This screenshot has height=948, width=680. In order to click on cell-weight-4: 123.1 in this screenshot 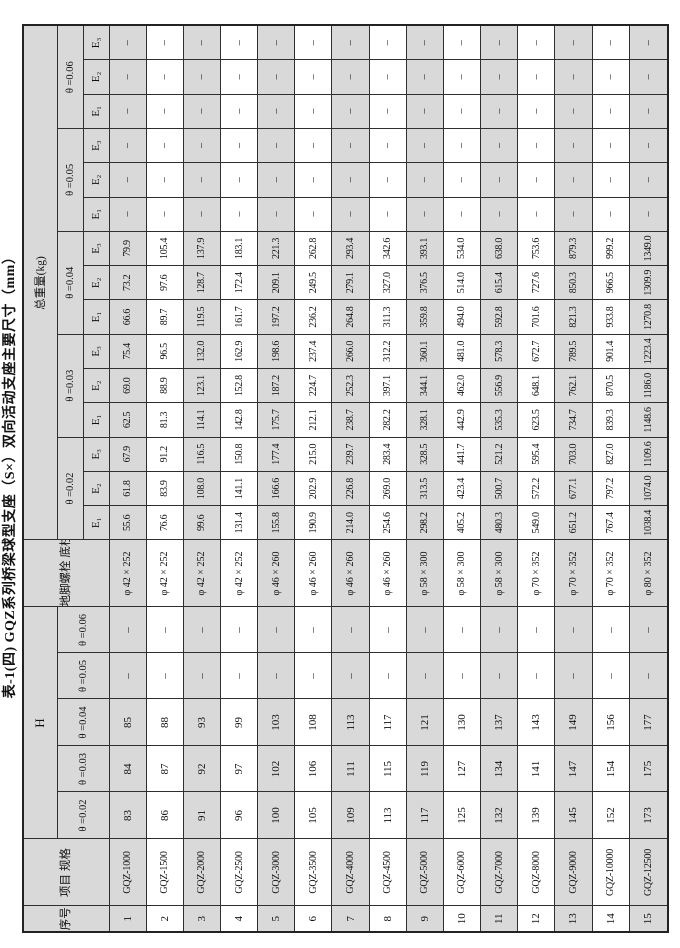, I will do `click(202, 385)`.